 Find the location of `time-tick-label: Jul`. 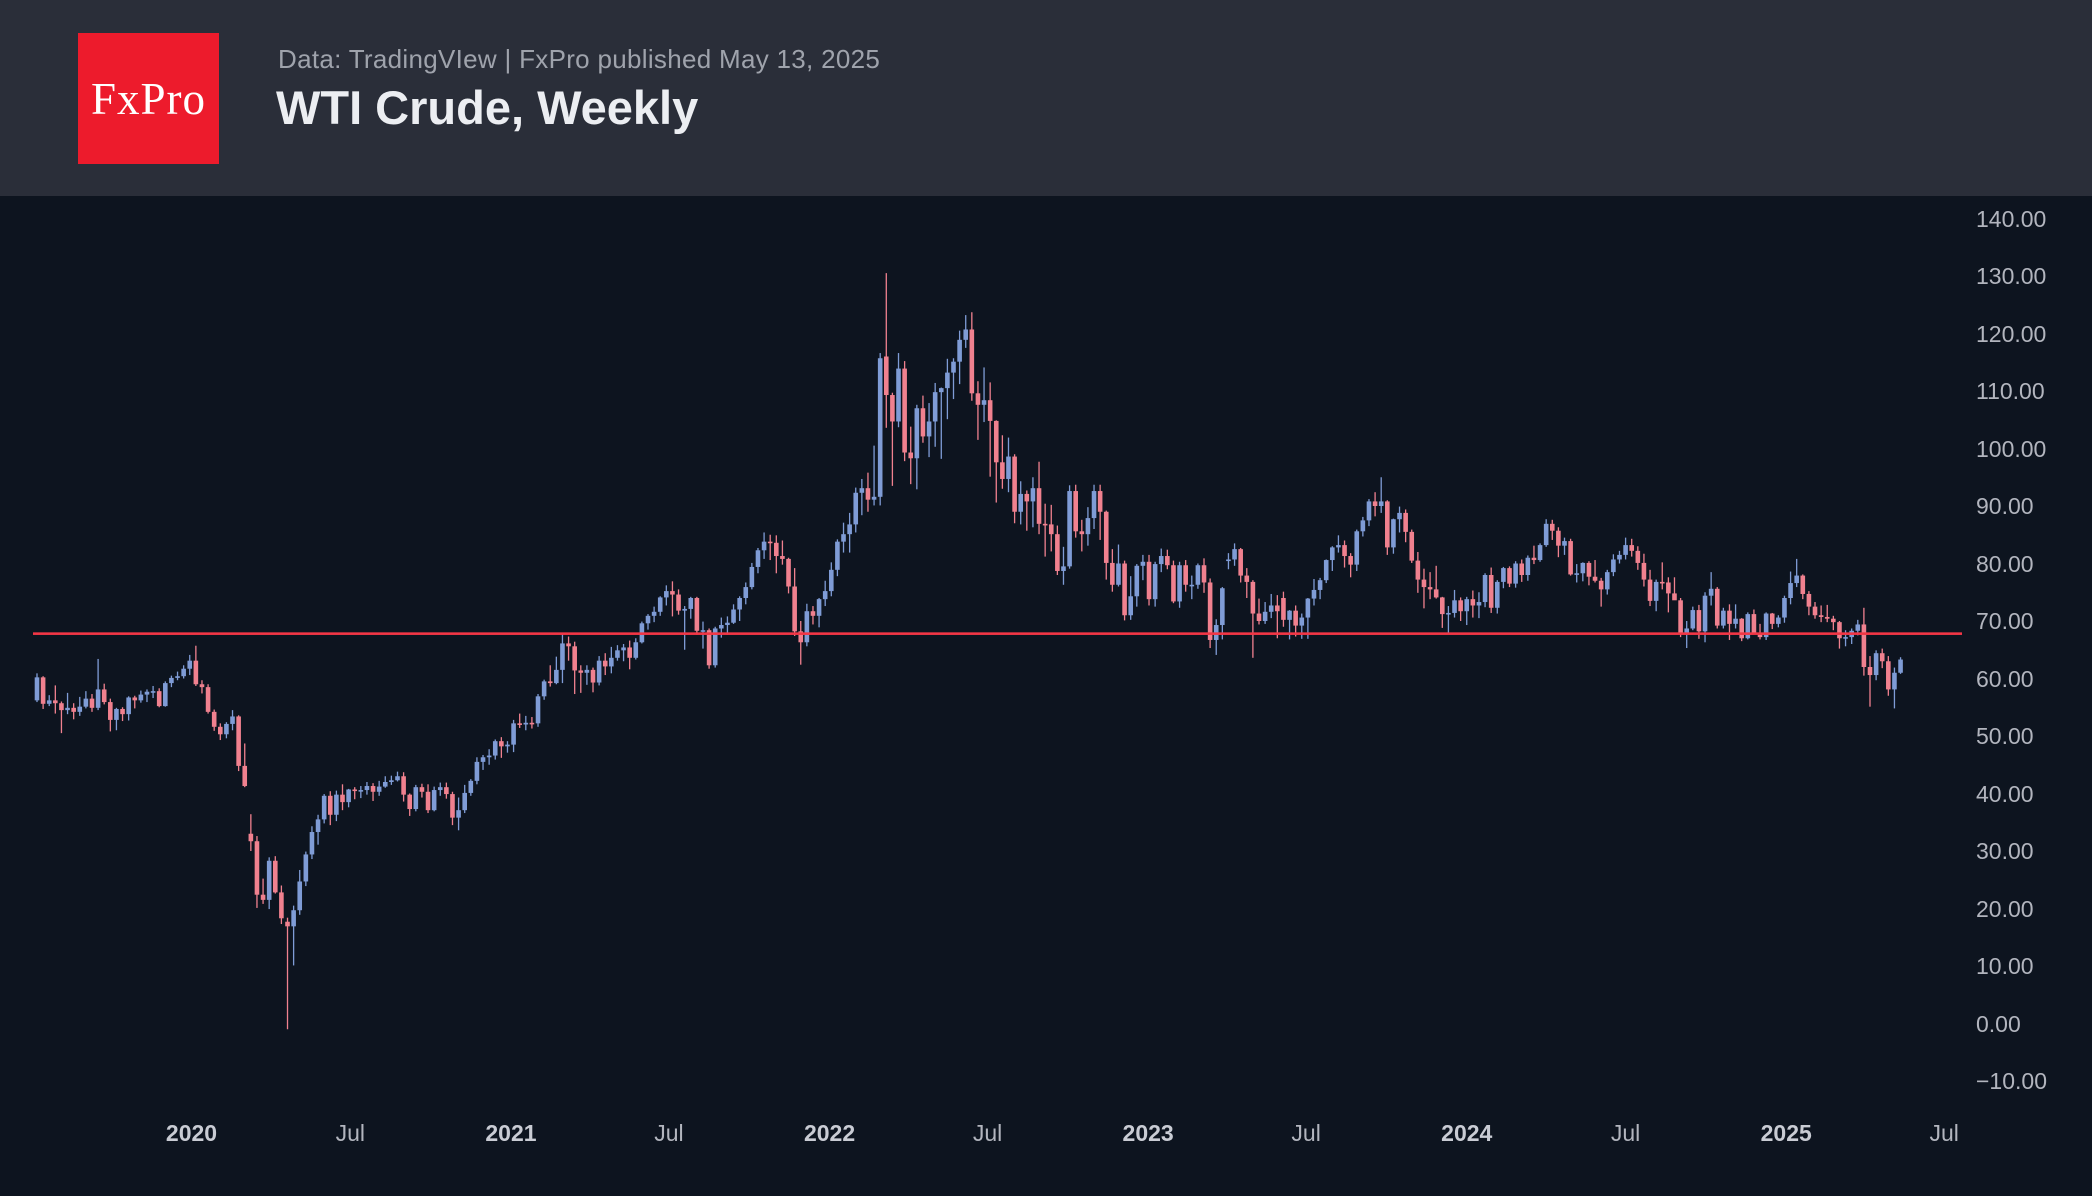

time-tick-label: Jul is located at coordinates (1944, 1133).